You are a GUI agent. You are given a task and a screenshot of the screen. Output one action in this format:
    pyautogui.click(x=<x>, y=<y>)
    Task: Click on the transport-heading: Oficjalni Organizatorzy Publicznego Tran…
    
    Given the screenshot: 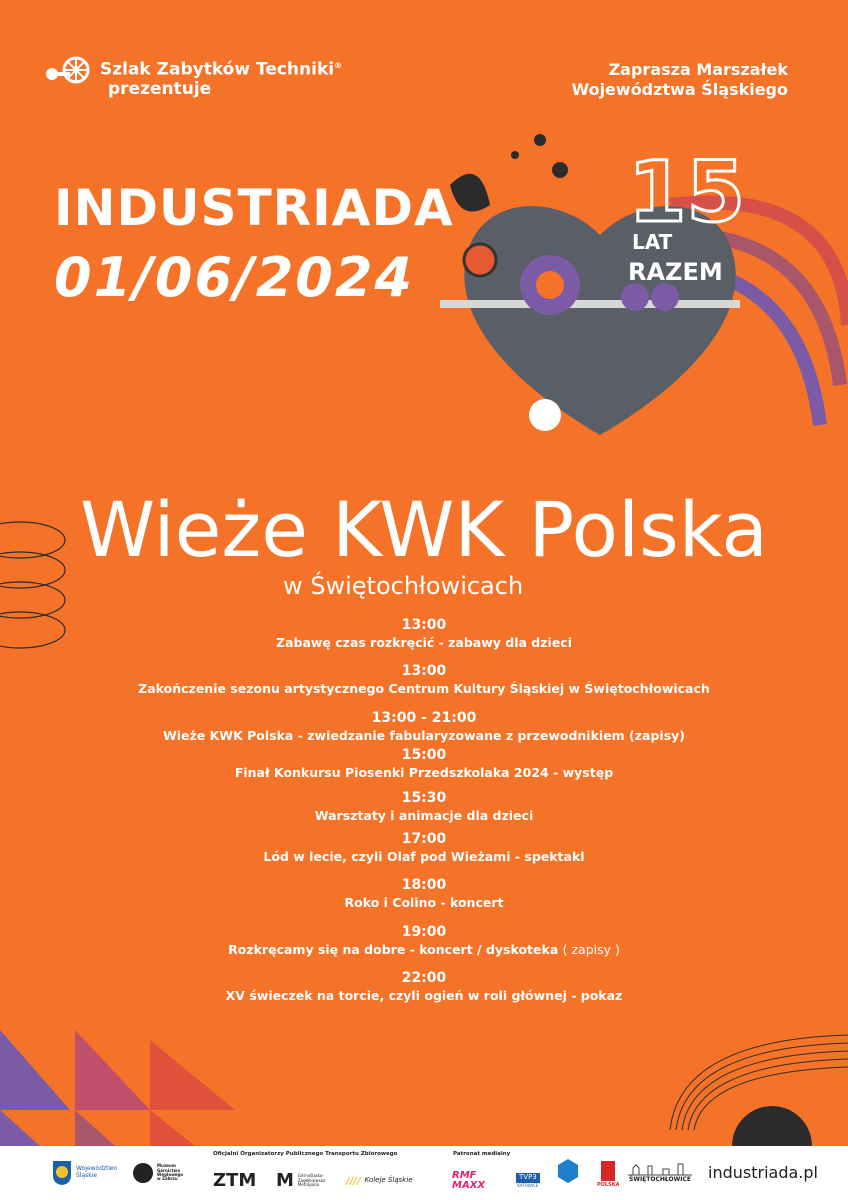 What is the action you would take?
    pyautogui.click(x=305, y=1154)
    